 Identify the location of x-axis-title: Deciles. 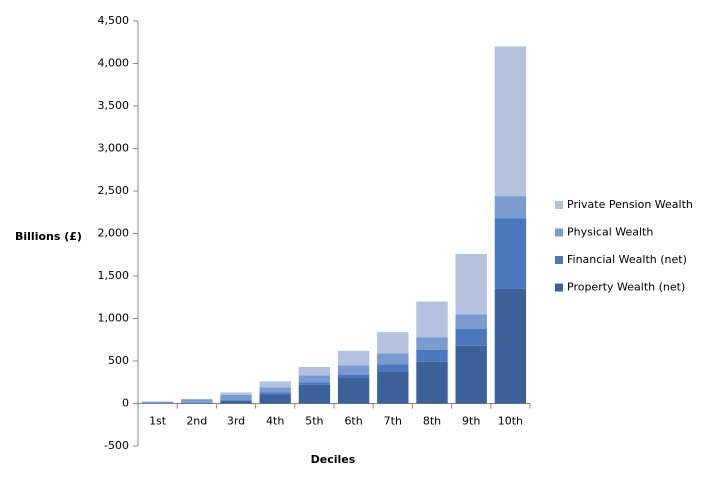
(333, 459).